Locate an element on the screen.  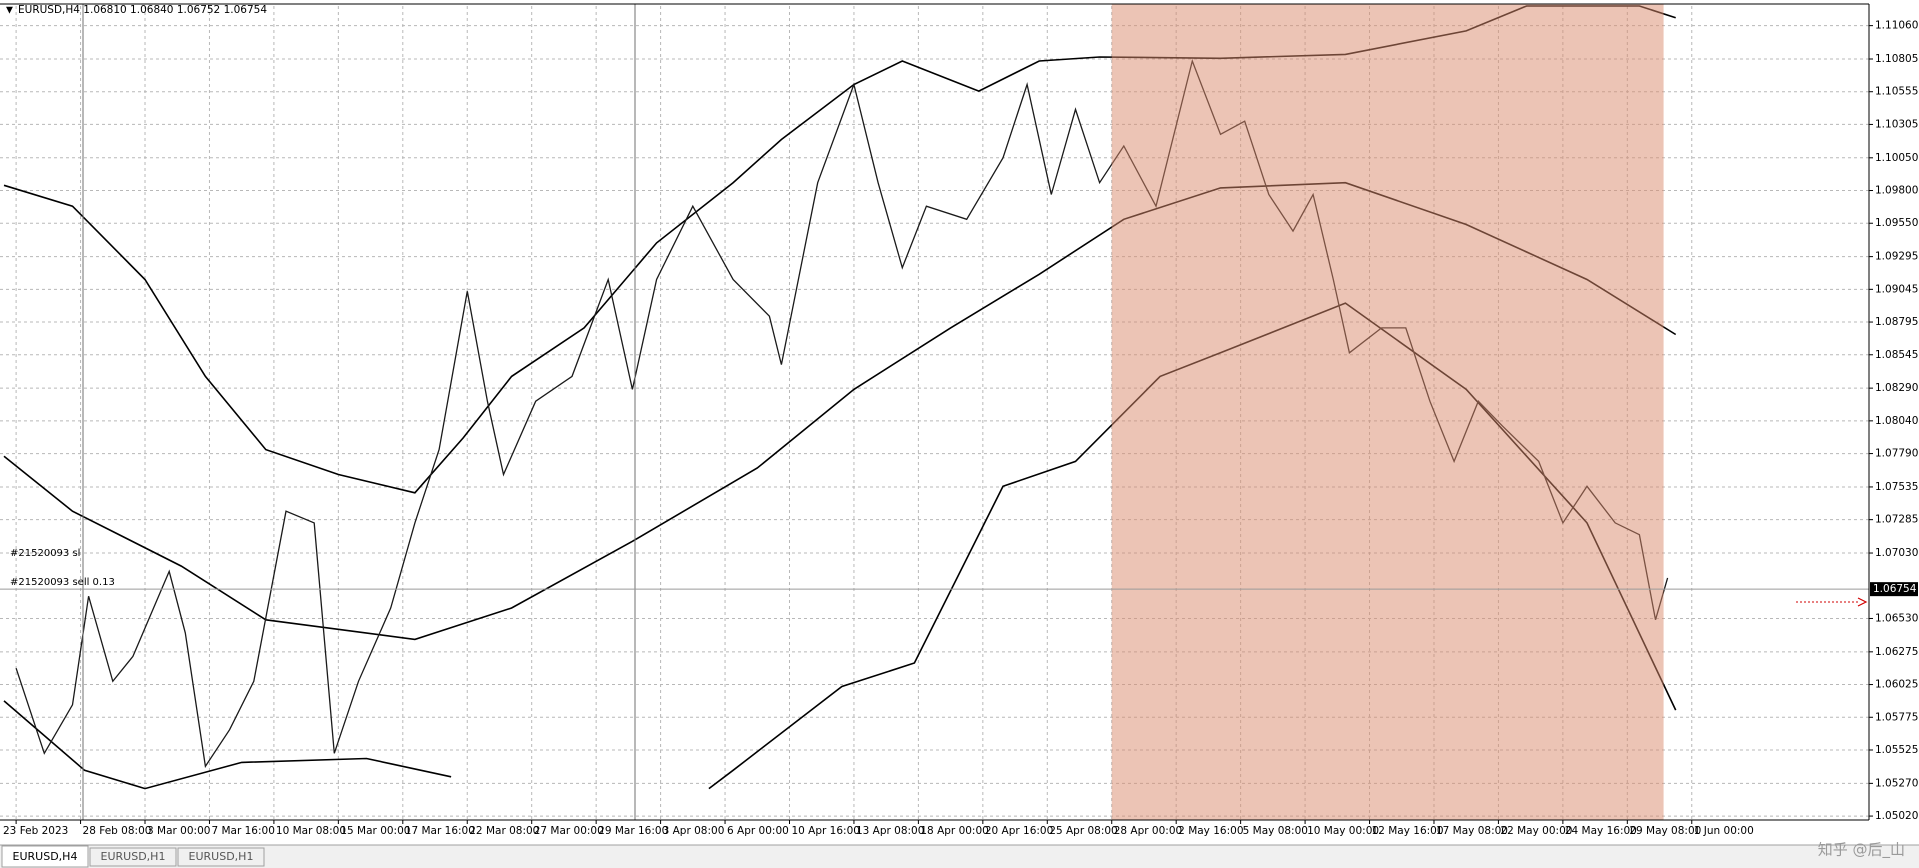
trade-arrow-head is located at coordinates (1862, 602).